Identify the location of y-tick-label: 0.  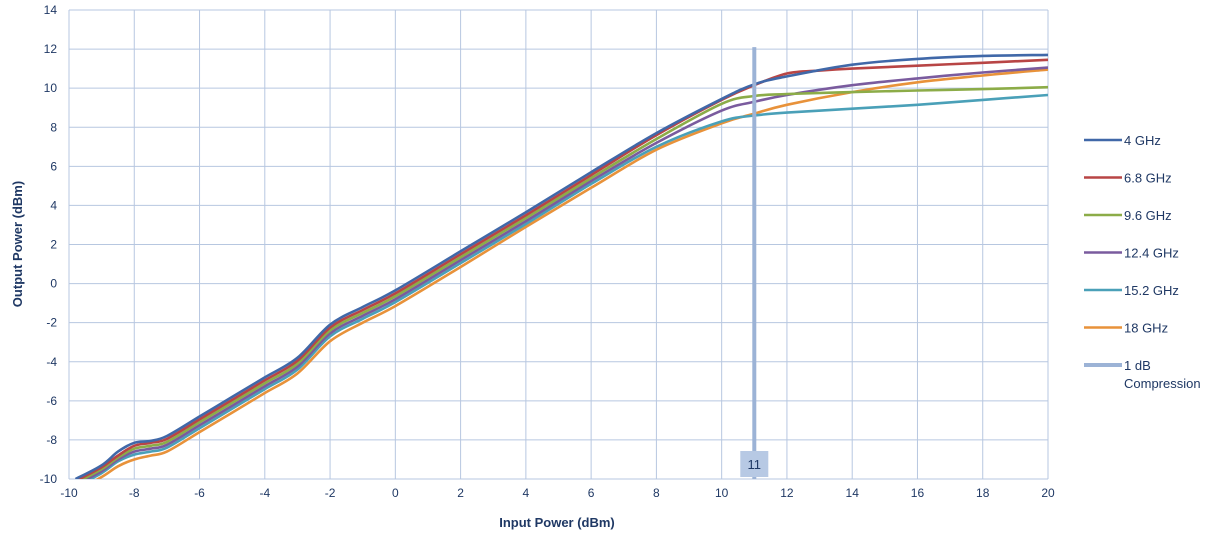
(53, 284).